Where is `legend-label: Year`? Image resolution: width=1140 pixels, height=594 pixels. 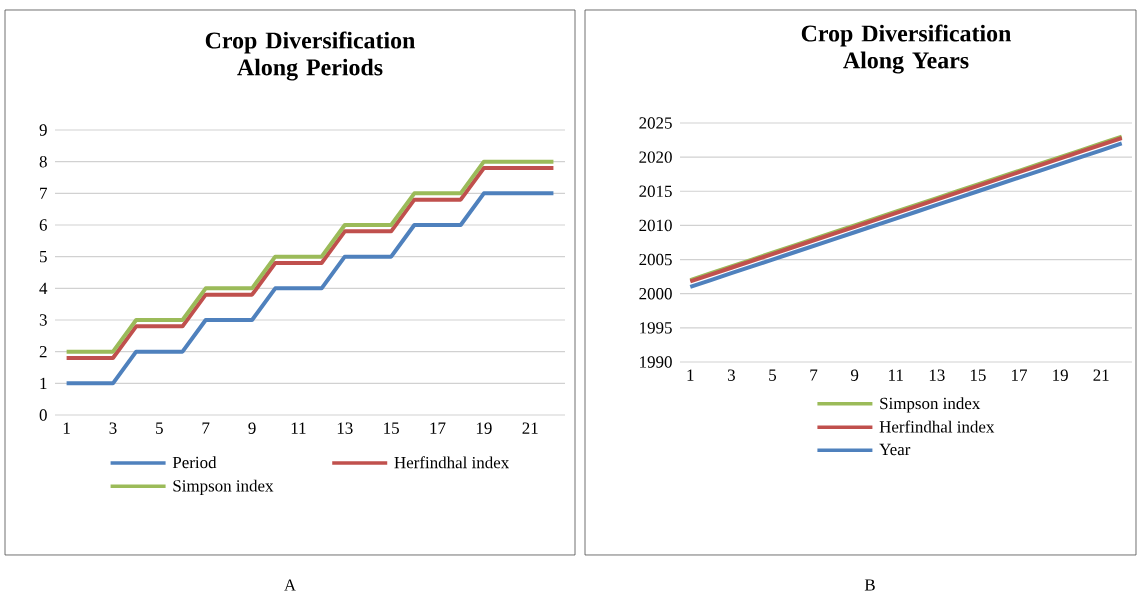 legend-label: Year is located at coordinates (895, 449).